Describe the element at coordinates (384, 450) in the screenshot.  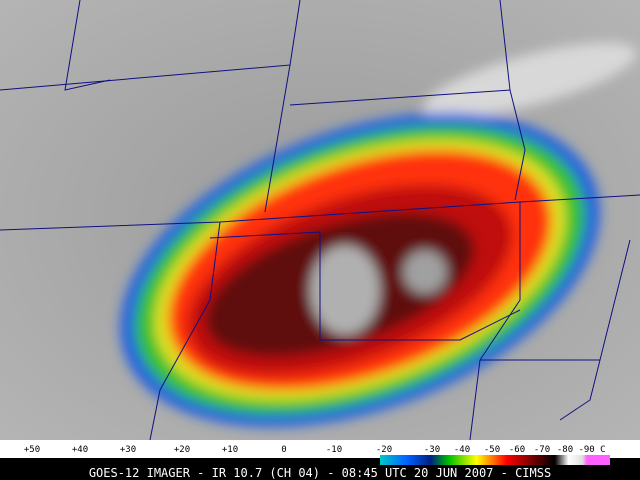
I see `colorbar-label: -20` at that location.